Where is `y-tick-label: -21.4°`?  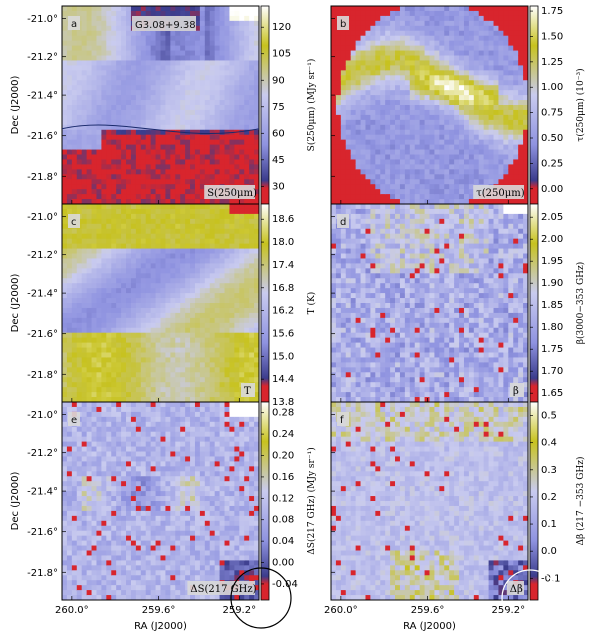 y-tick-label: -21.4° is located at coordinates (42, 294).